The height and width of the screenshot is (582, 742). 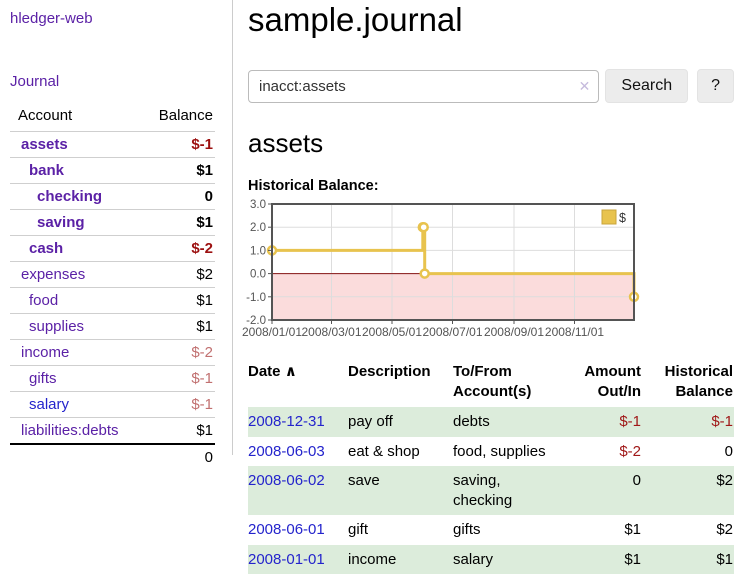 I want to click on register-date-link: 2008-06-02, so click(x=286, y=480).